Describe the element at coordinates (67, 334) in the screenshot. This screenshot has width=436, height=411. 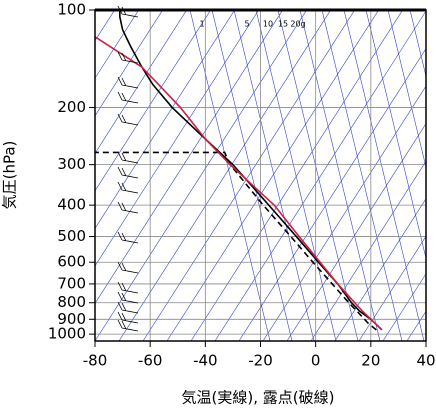
I see `y-tick-label: 1000` at that location.